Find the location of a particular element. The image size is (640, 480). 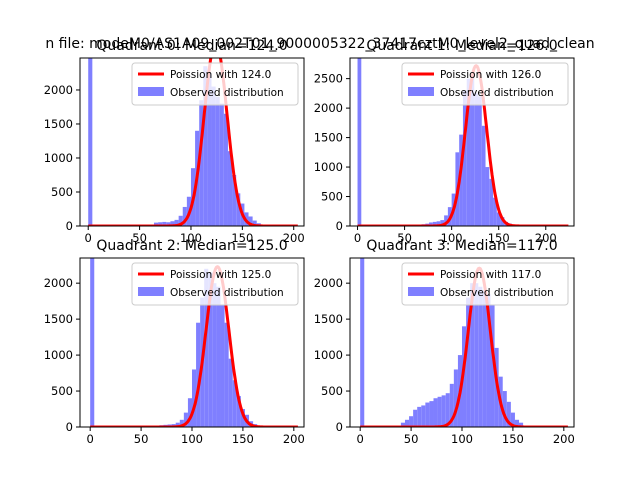

axes-frame is located at coordinates (192, 142).